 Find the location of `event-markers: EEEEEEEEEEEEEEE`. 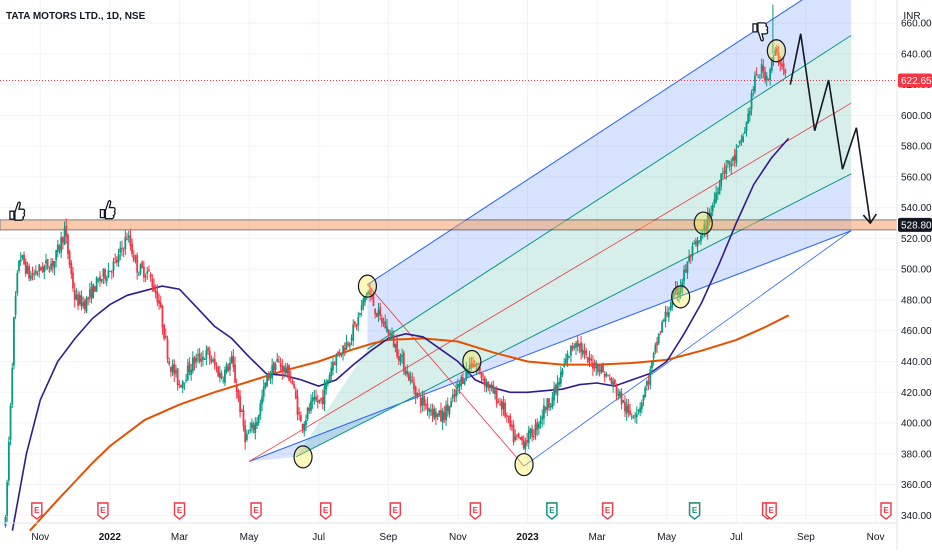

event-markers: EEEEEEEEEEEEEEE is located at coordinates (461, 511).